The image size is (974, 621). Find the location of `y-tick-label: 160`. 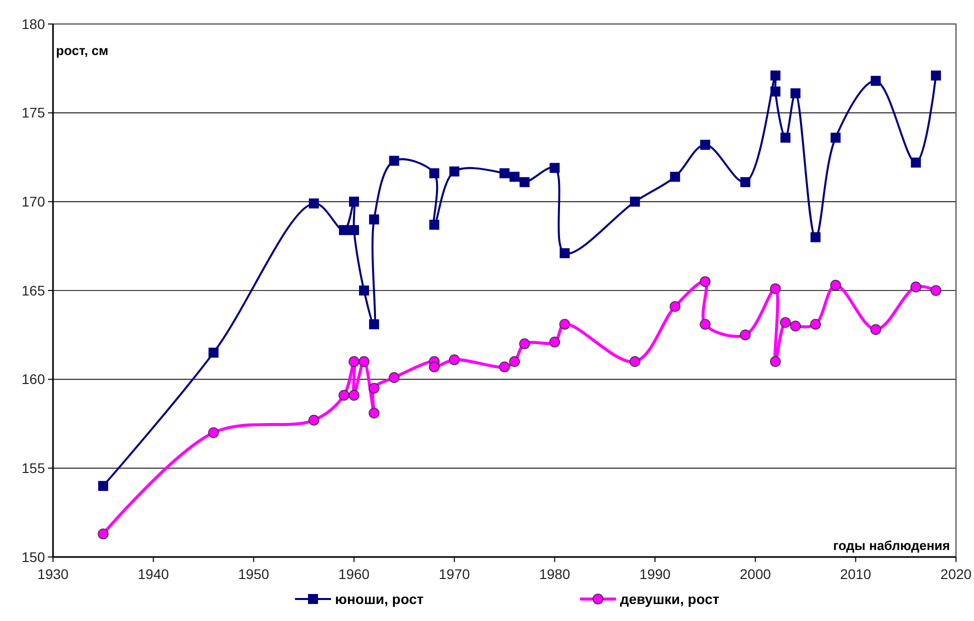

y-tick-label: 160 is located at coordinates (34, 379).